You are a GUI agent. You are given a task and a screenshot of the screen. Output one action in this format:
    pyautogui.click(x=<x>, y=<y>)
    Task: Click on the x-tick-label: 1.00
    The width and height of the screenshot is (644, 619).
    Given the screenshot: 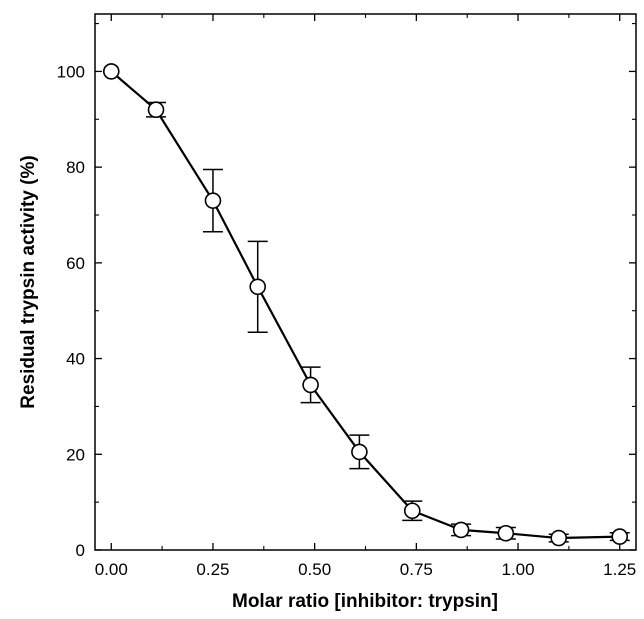 What is the action you would take?
    pyautogui.click(x=517, y=569)
    